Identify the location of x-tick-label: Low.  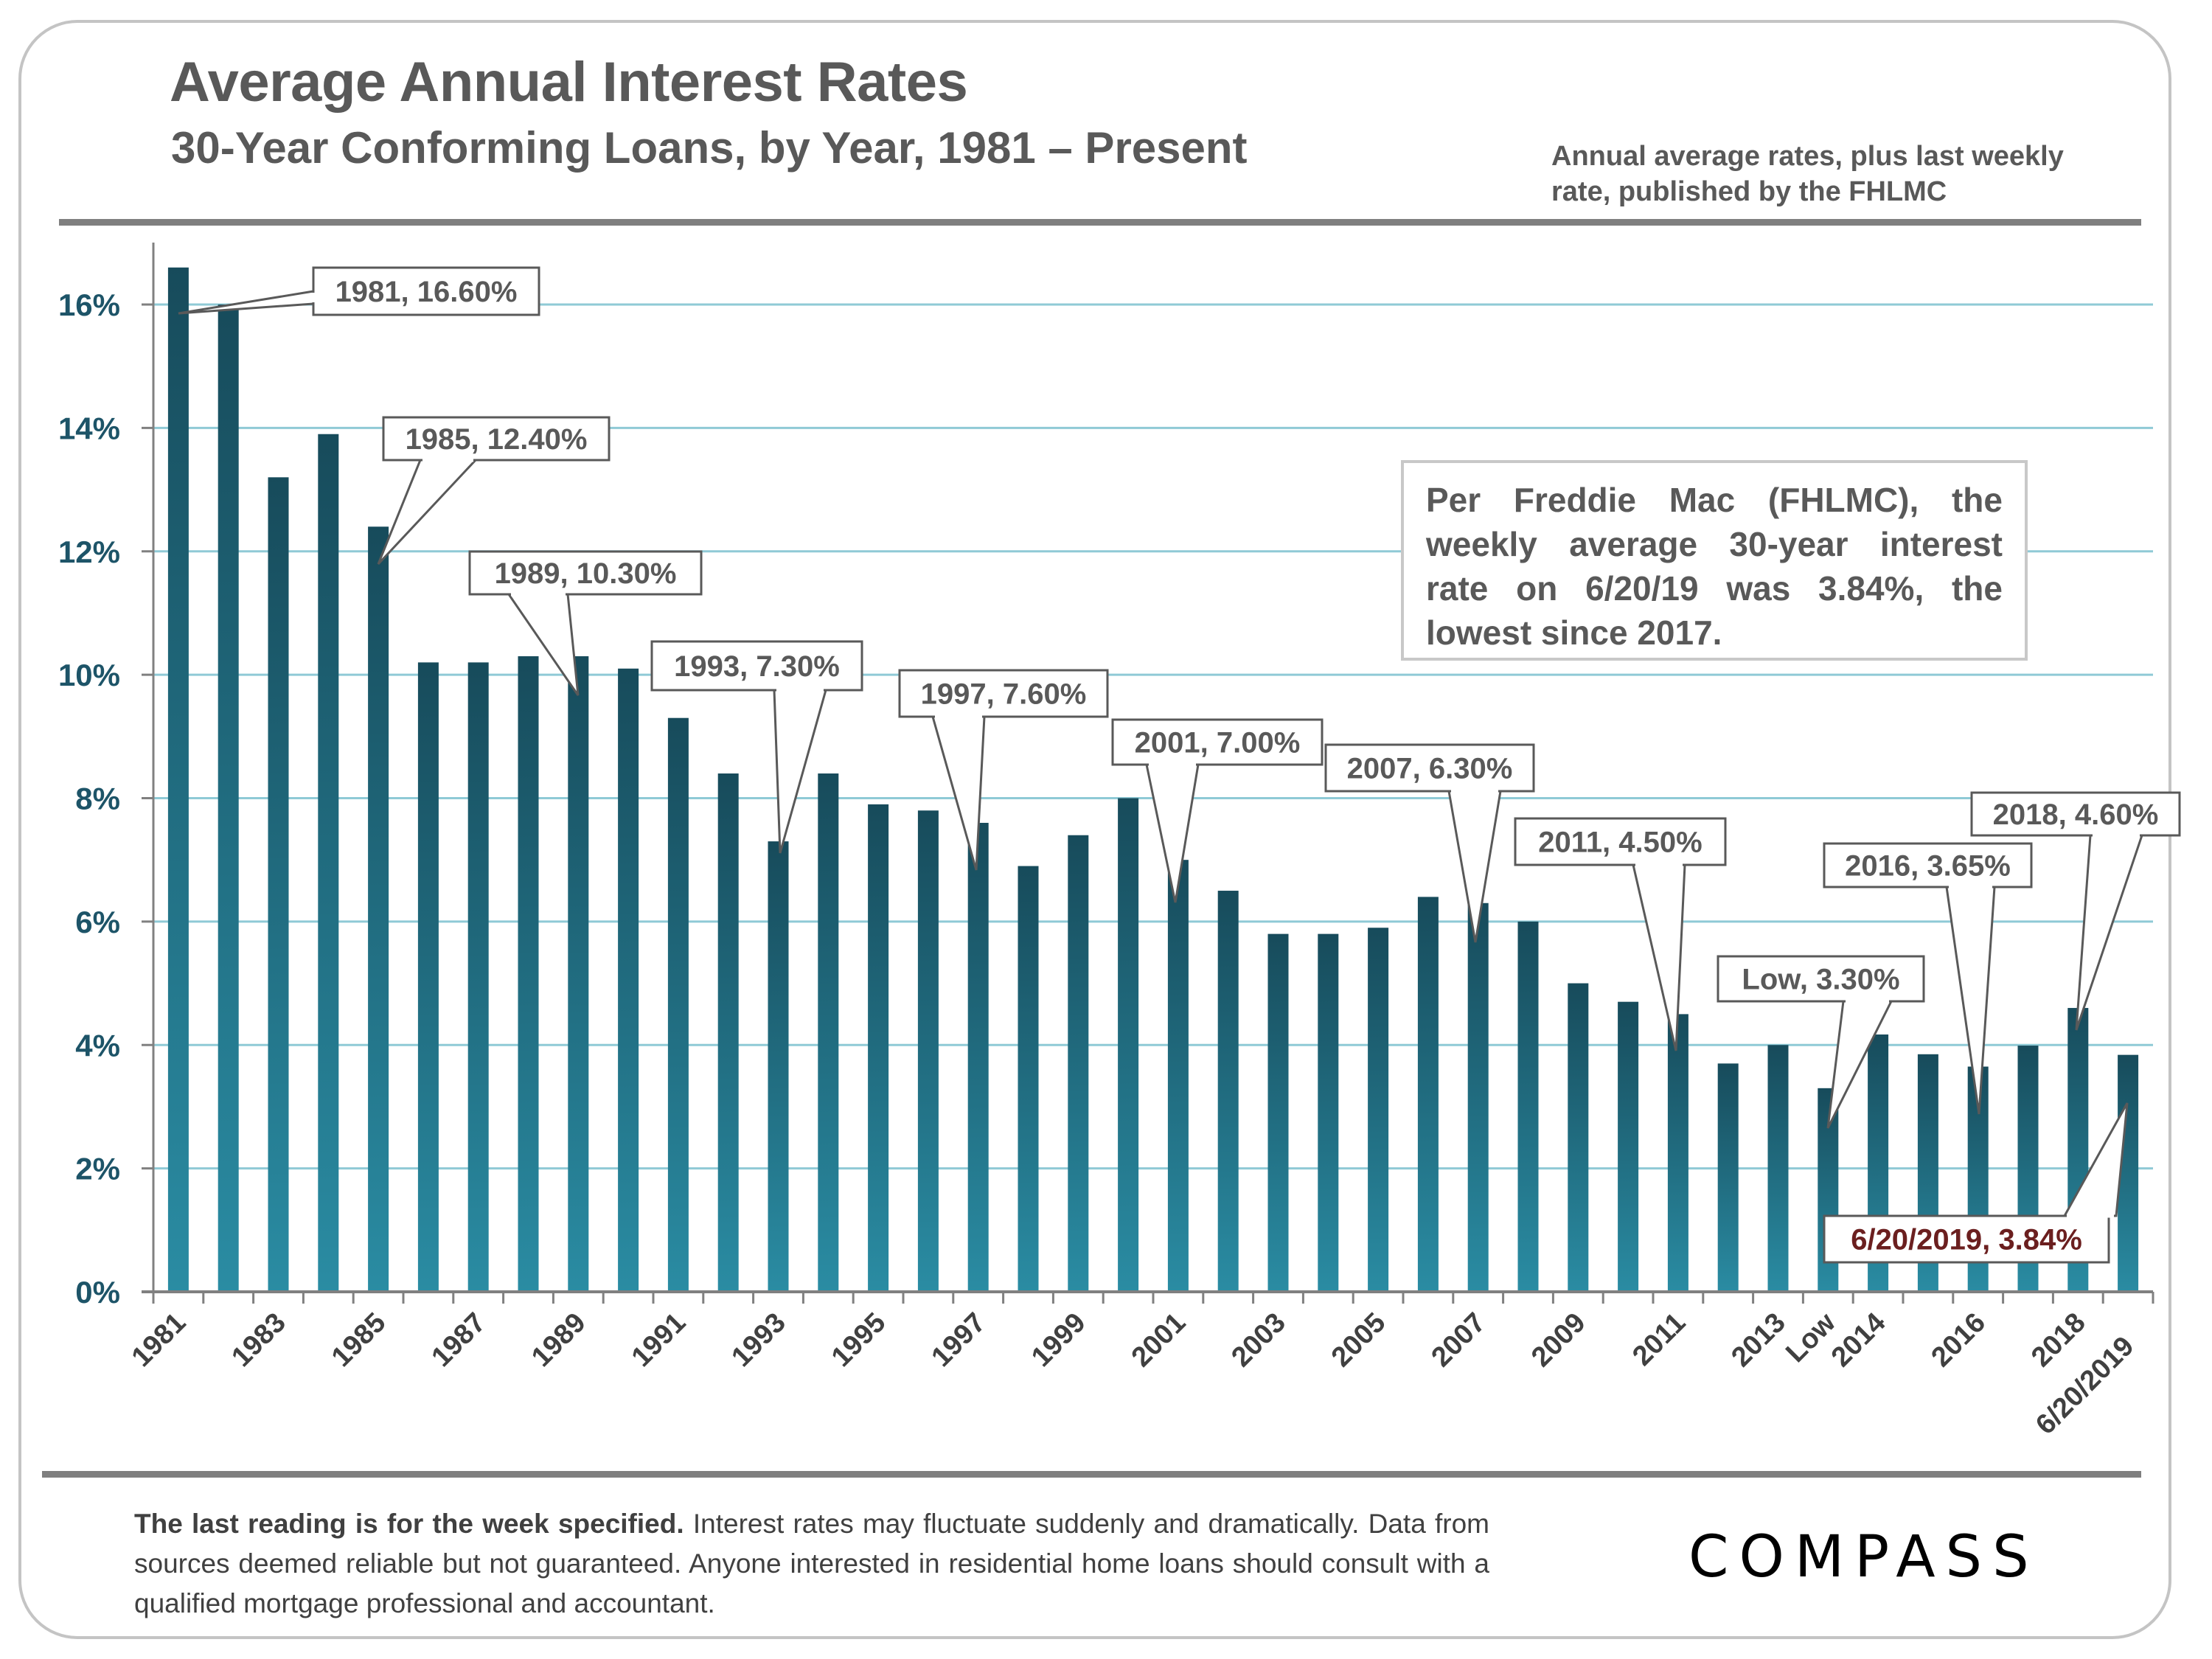
(1811, 1337).